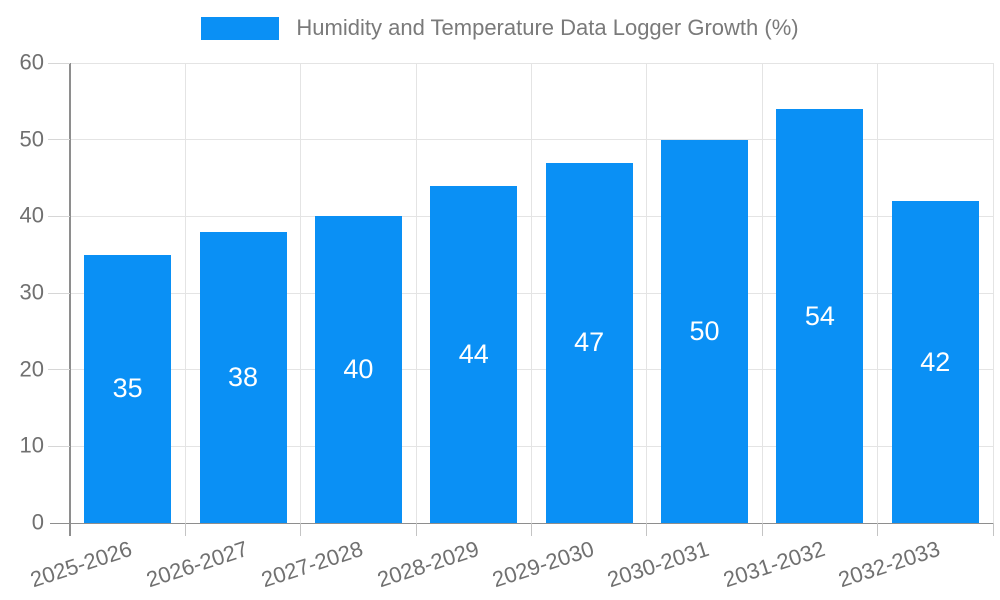 The image size is (1000, 600). Describe the element at coordinates (889, 564) in the screenshot. I see `x-axis-tick-label: 2032-2033` at that location.